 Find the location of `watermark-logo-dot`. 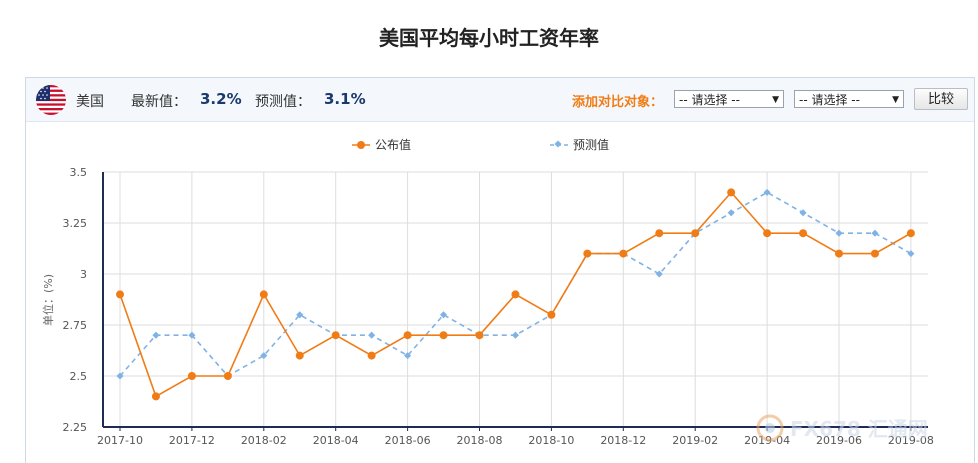

watermark-logo-dot is located at coordinates (770, 428).